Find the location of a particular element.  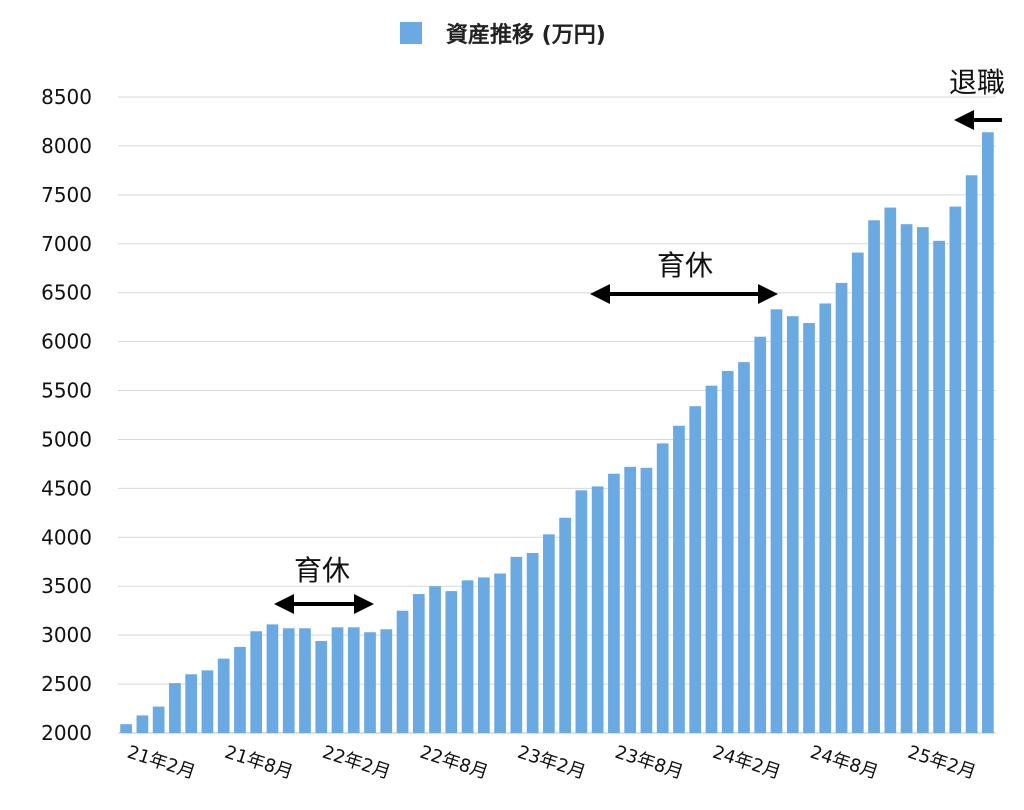

x-tick-label: 21年2月 is located at coordinates (161, 763).